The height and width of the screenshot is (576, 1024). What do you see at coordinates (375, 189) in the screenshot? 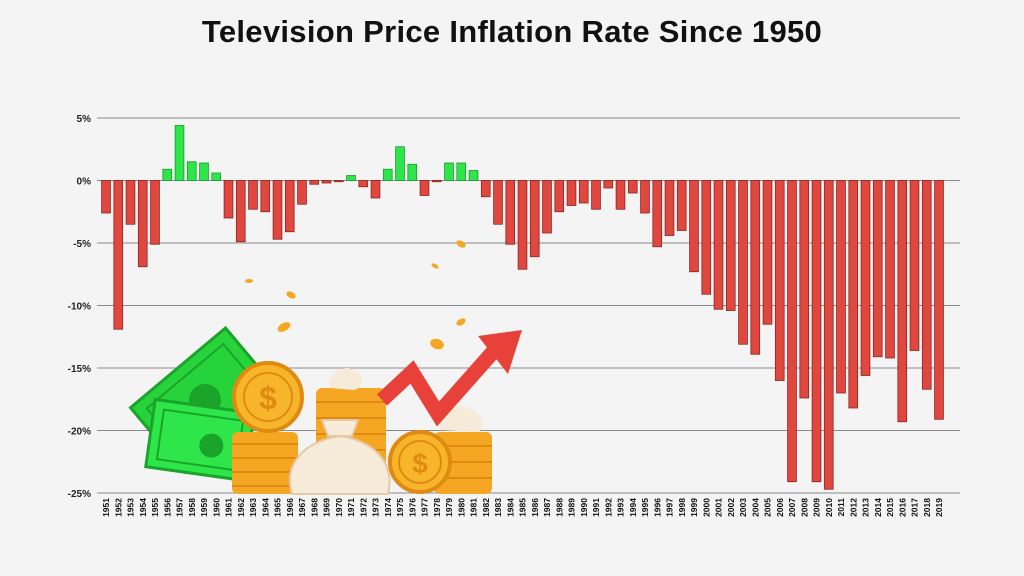
I see `bar-1973` at bounding box center [375, 189].